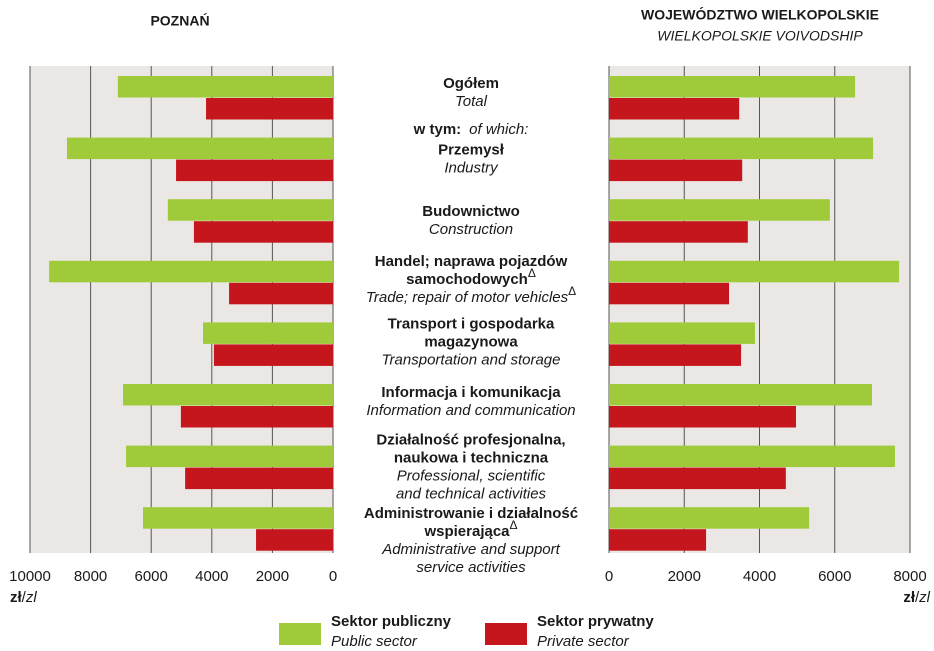  I want to click on category-label-text: Ogółem, so click(471, 83).